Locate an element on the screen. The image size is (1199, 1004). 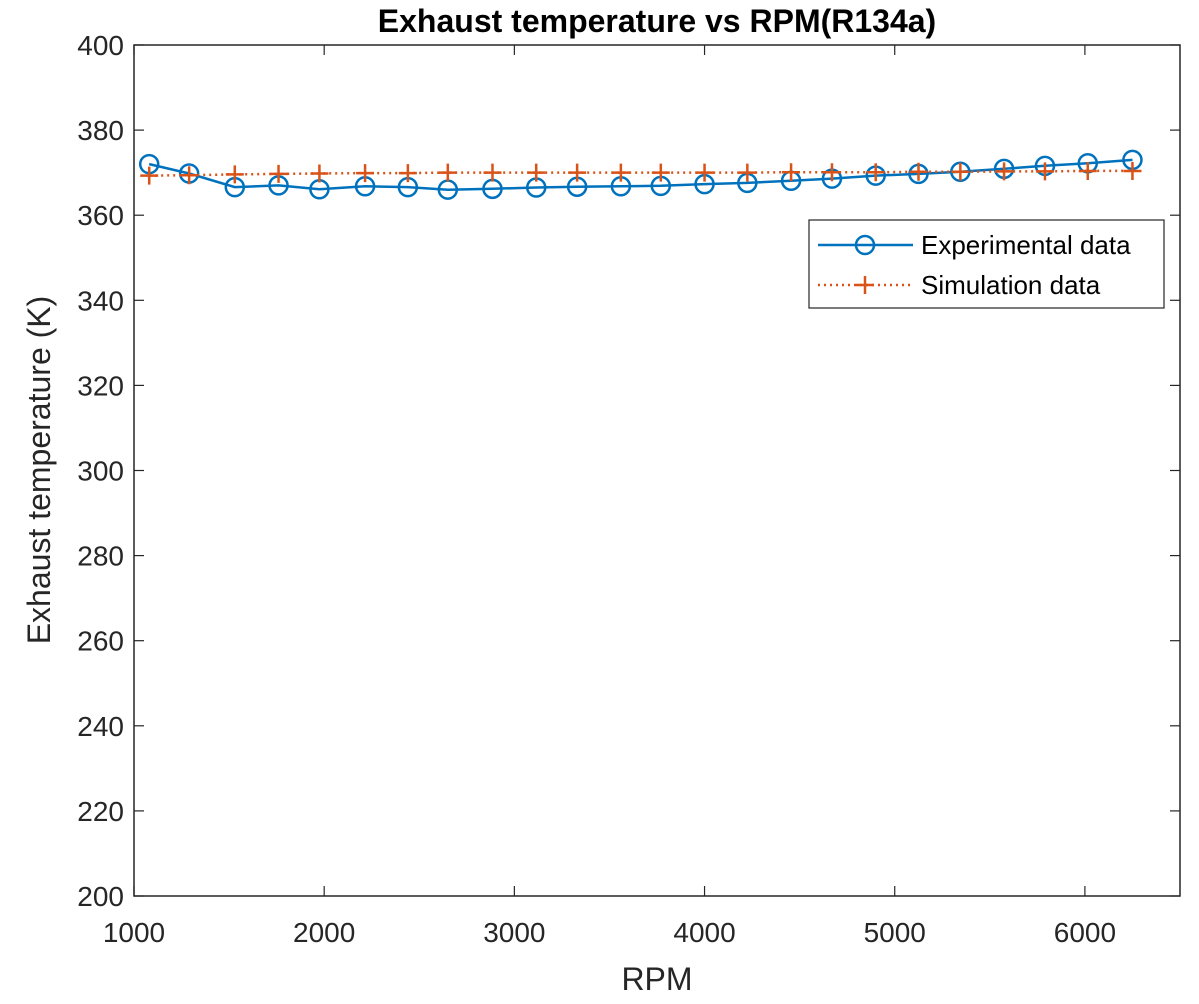
legend-marker-experimental is located at coordinates (865, 245).